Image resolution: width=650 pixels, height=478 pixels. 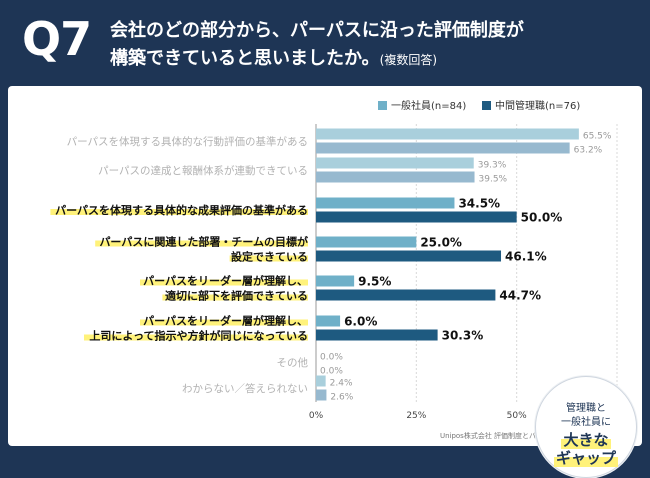 I want to click on value-label-general-8: 2.4%, so click(x=341, y=384).